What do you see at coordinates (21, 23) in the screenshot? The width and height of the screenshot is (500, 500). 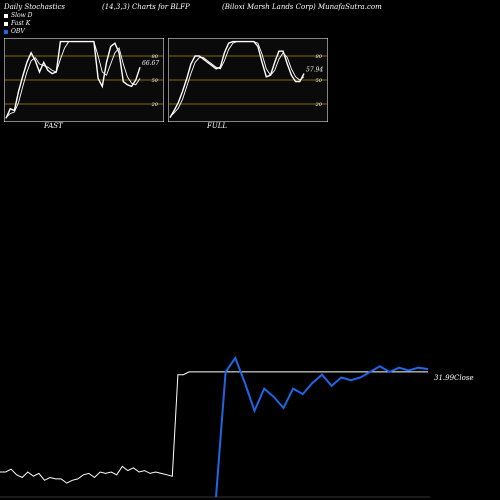 I see `legend-label-fast-k: Fast K` at bounding box center [21, 23].